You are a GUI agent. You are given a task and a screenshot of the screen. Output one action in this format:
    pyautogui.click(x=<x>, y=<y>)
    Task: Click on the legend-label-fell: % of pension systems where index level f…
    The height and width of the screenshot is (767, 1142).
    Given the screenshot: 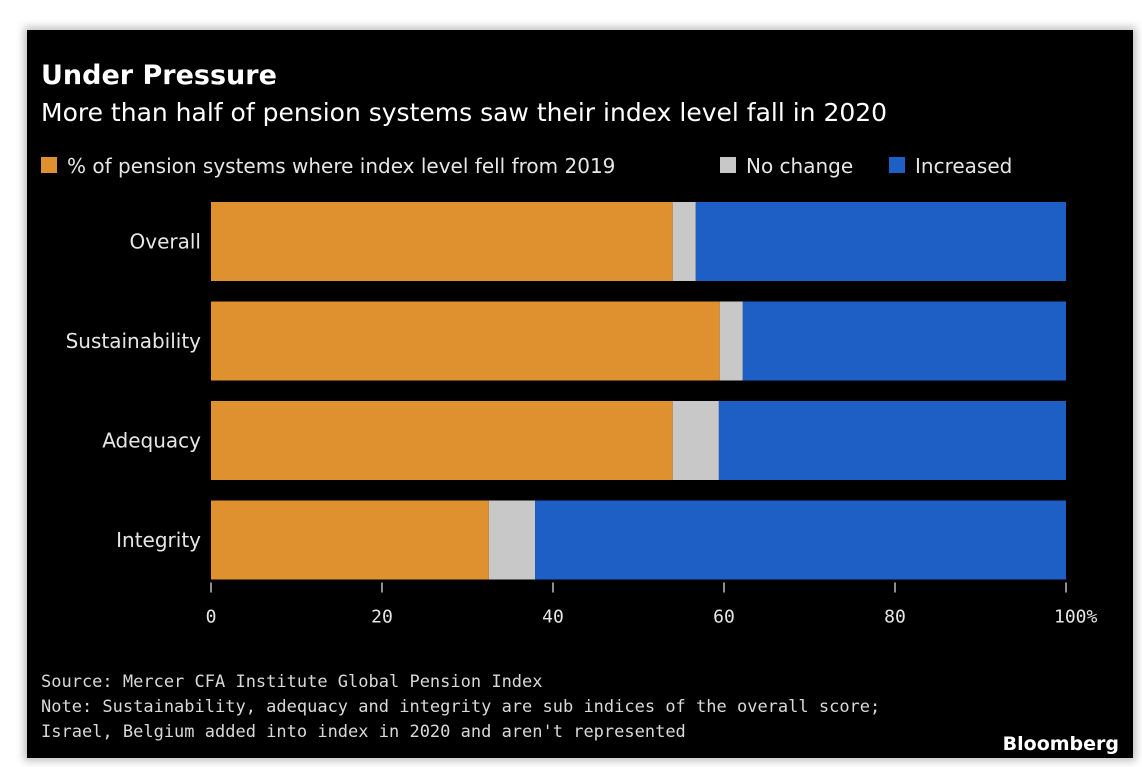 What is the action you would take?
    pyautogui.click(x=341, y=166)
    